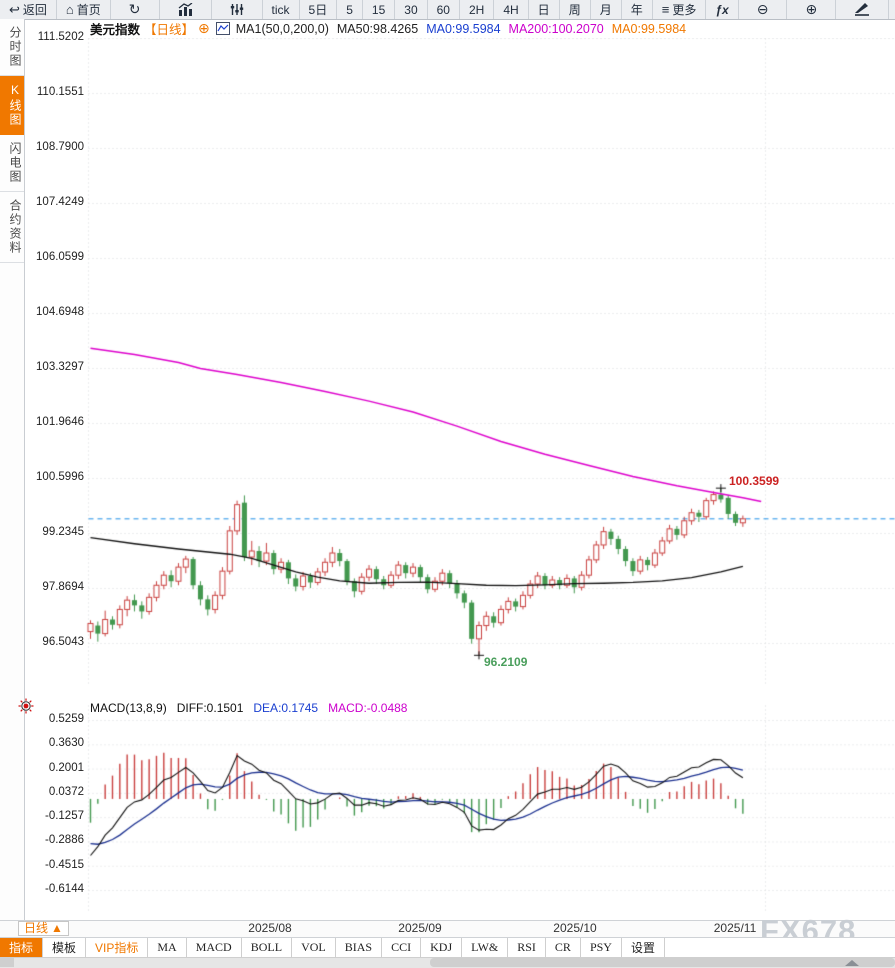 The image size is (895, 968). What do you see at coordinates (66, 719) in the screenshot?
I see `macd-axis-label: 0.5259` at bounding box center [66, 719].